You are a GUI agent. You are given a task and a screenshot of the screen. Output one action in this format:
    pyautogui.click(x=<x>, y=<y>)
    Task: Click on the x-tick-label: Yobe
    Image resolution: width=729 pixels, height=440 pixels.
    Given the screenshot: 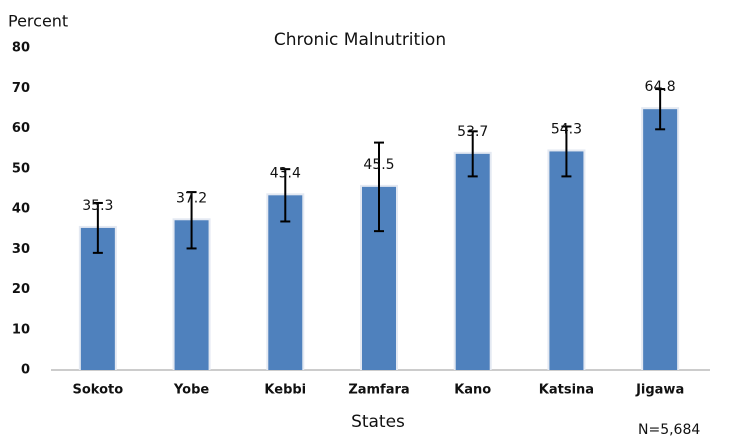 What is the action you would take?
    pyautogui.click(x=191, y=390)
    